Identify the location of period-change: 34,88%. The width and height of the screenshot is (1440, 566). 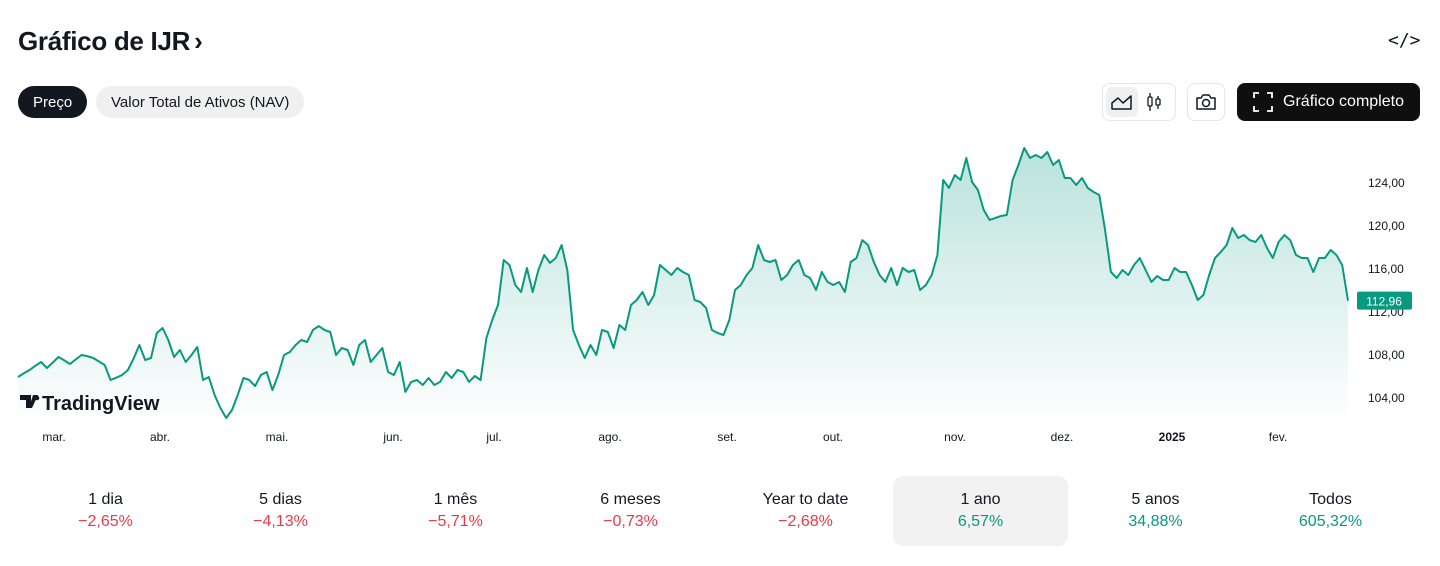
(1155, 521).